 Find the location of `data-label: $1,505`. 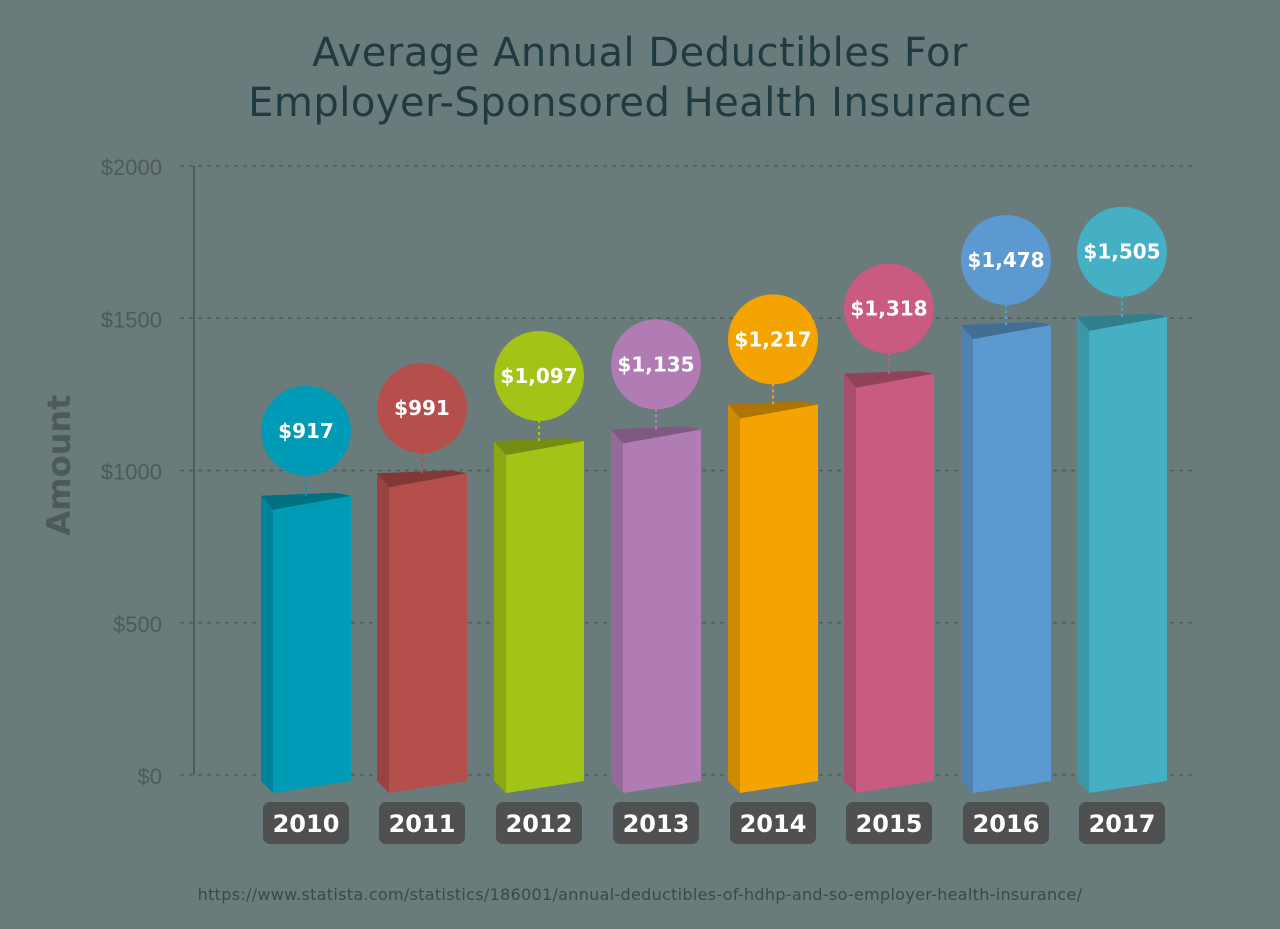

data-label: $1,505 is located at coordinates (1121, 252).